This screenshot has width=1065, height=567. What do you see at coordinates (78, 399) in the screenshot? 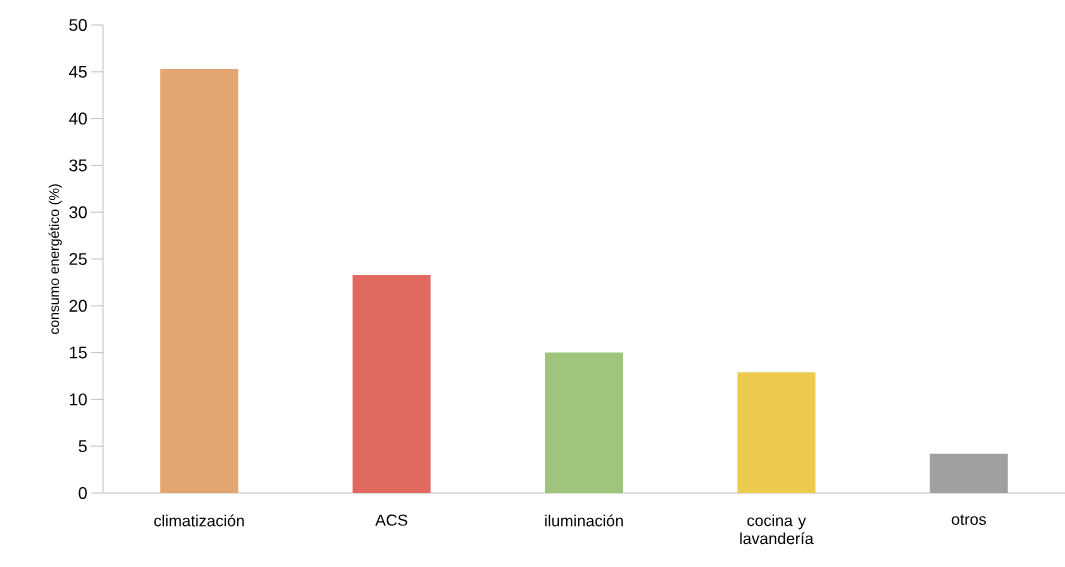
I see `y-tick-label: 10` at bounding box center [78, 399].